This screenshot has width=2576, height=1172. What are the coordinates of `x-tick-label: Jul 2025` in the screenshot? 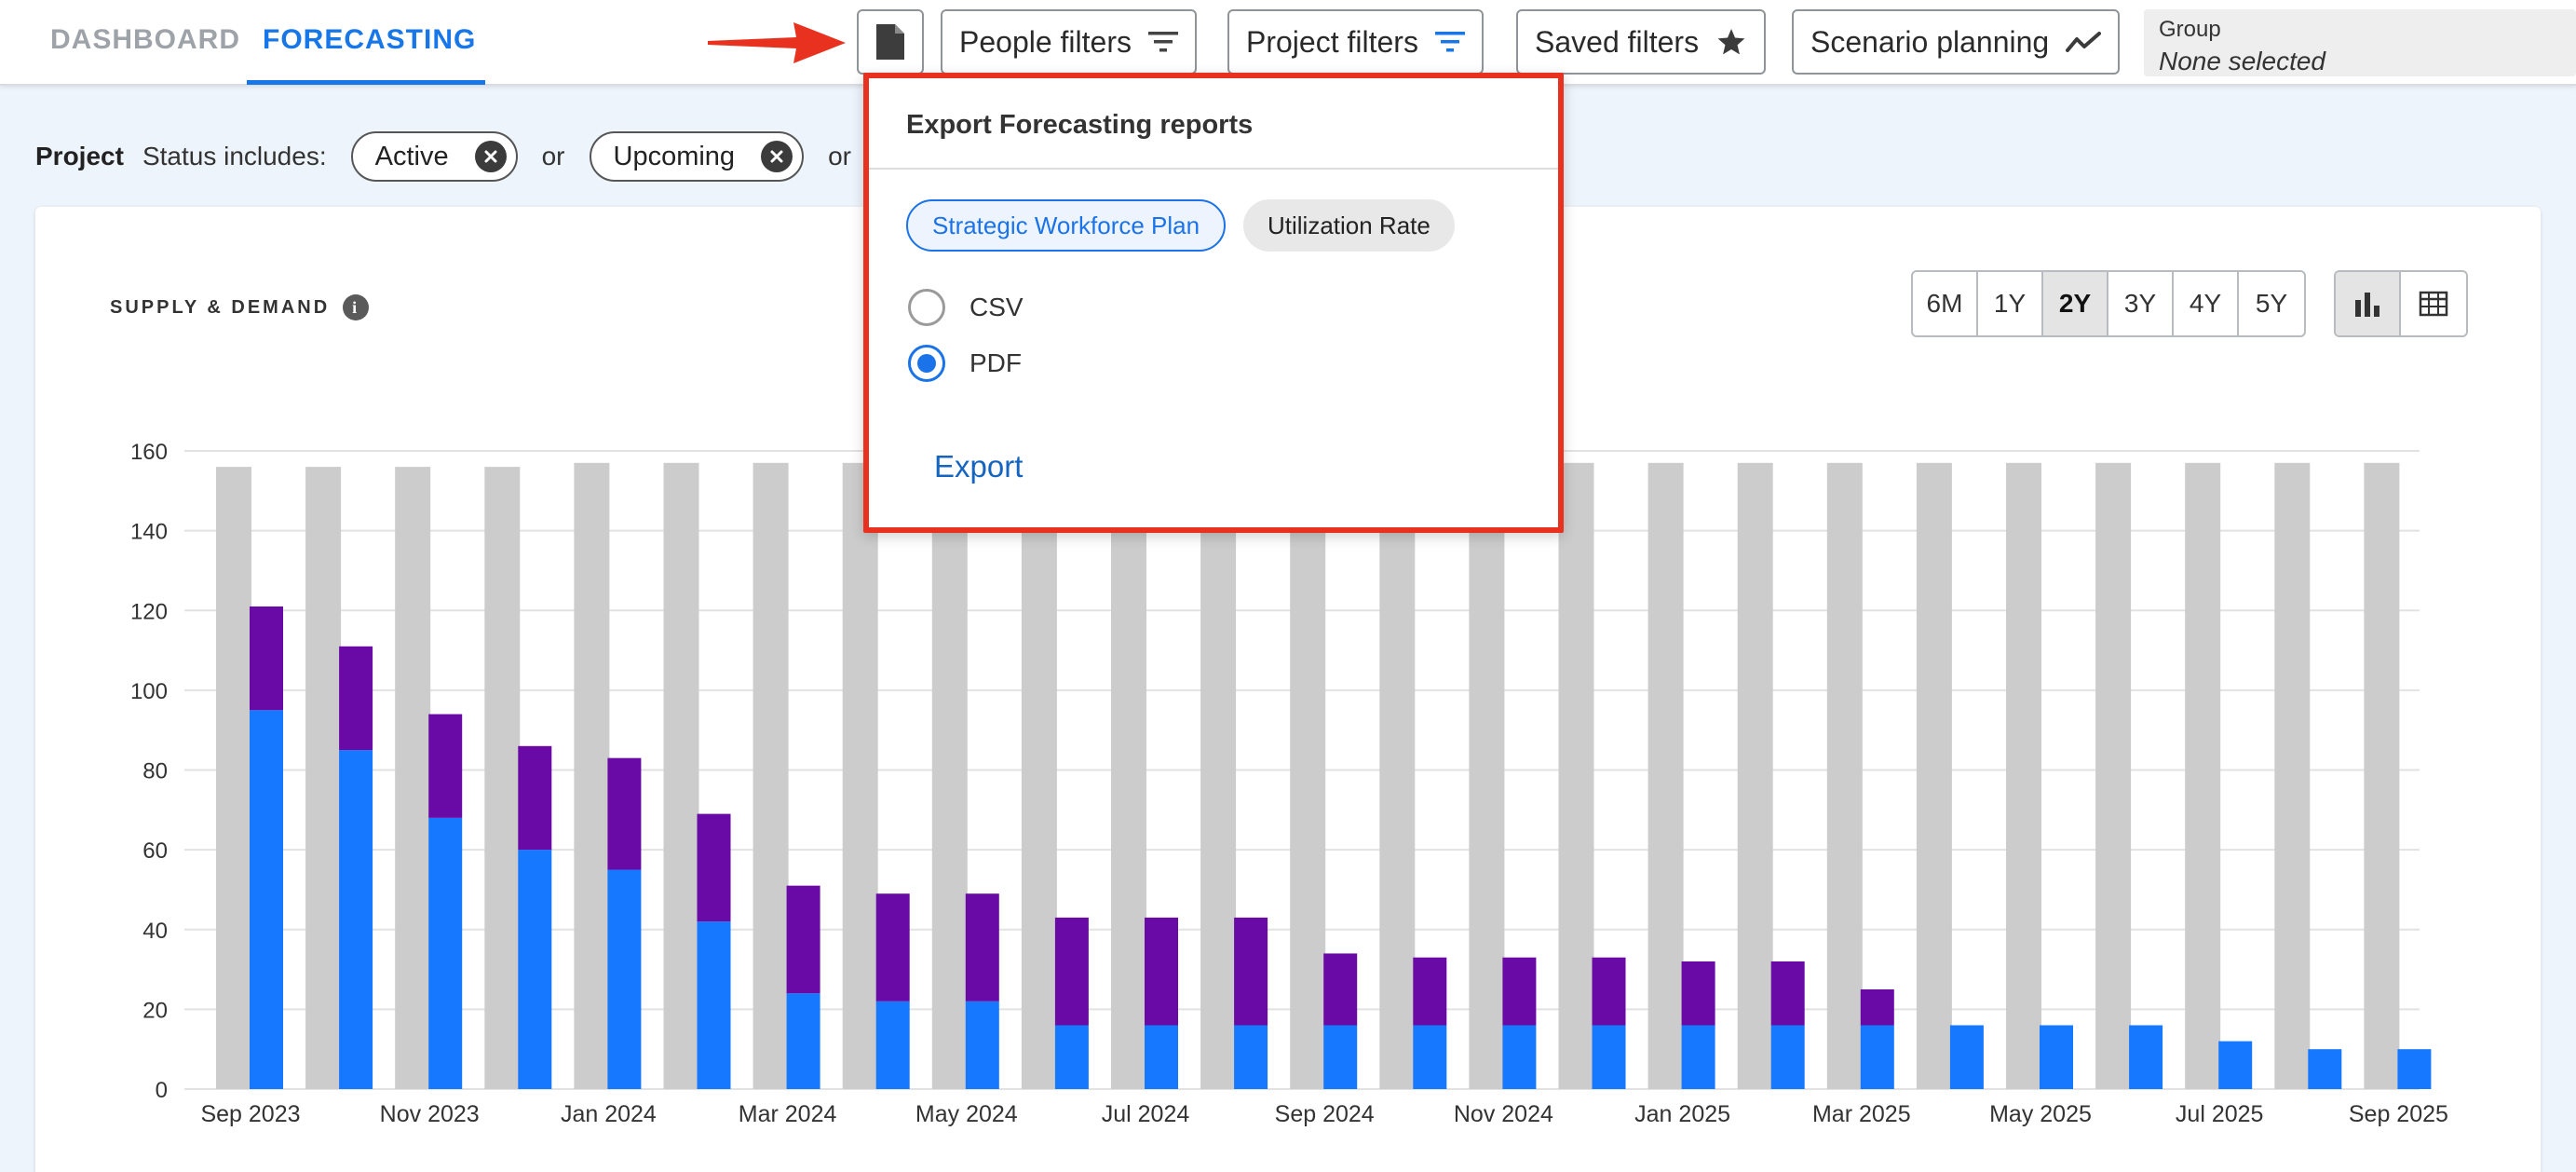 It's located at (2220, 1114).